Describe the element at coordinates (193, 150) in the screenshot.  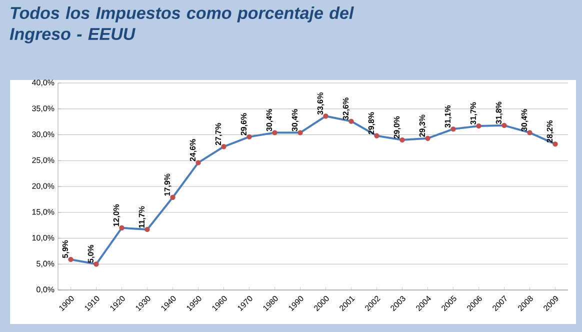
I see `data-label: 24,6%` at that location.